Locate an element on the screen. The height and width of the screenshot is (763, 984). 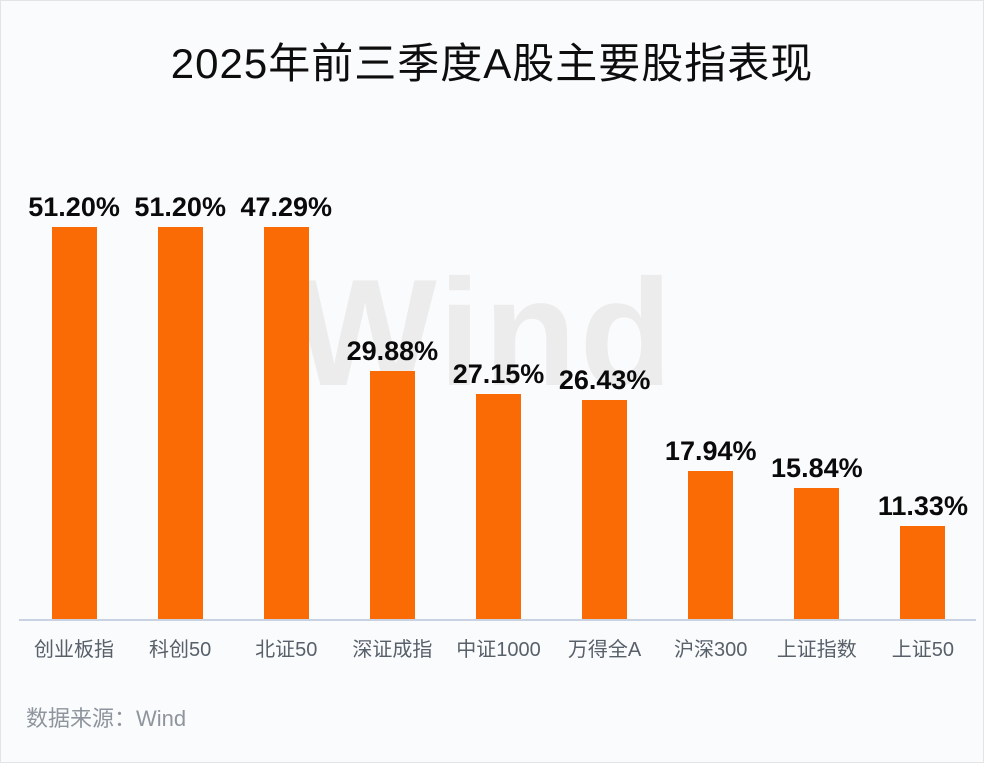
x-axis-label: 创业板指 is located at coordinates (74, 650).